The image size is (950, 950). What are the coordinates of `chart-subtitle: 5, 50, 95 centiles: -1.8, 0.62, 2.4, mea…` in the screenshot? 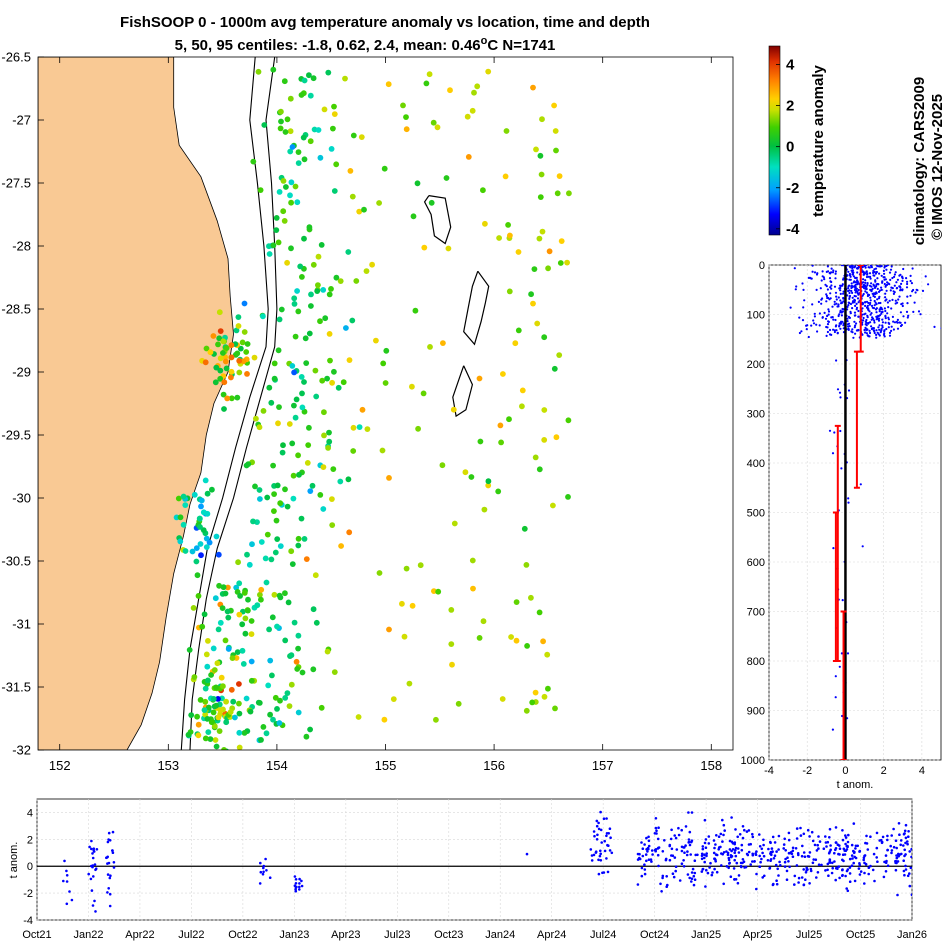 It's located at (365, 44).